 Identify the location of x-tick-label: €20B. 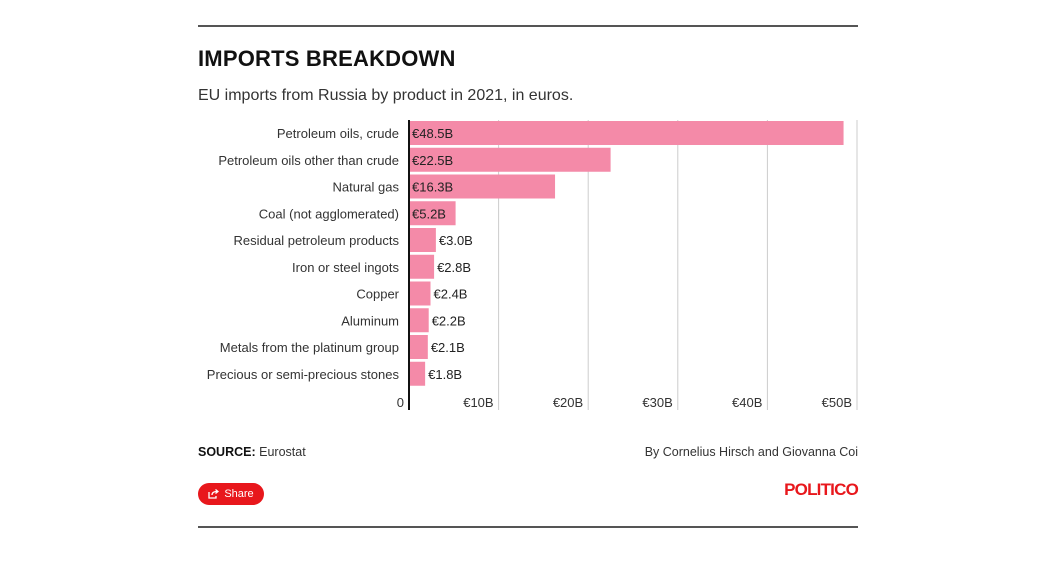
(568, 402).